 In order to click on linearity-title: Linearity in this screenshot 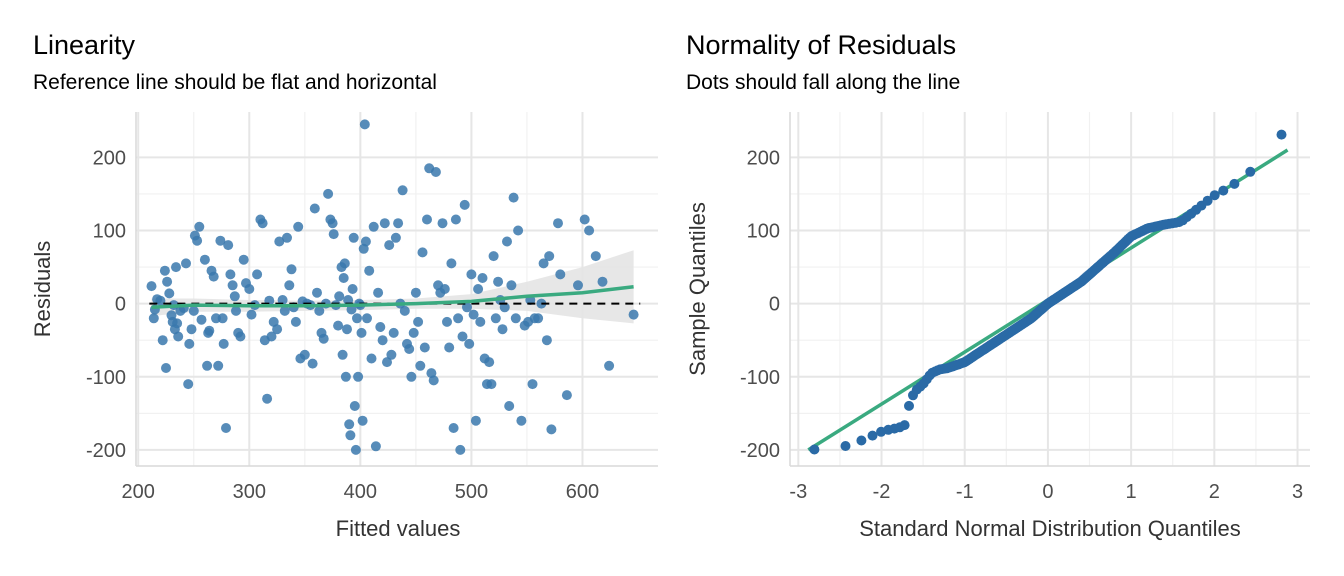, I will do `click(84, 45)`.